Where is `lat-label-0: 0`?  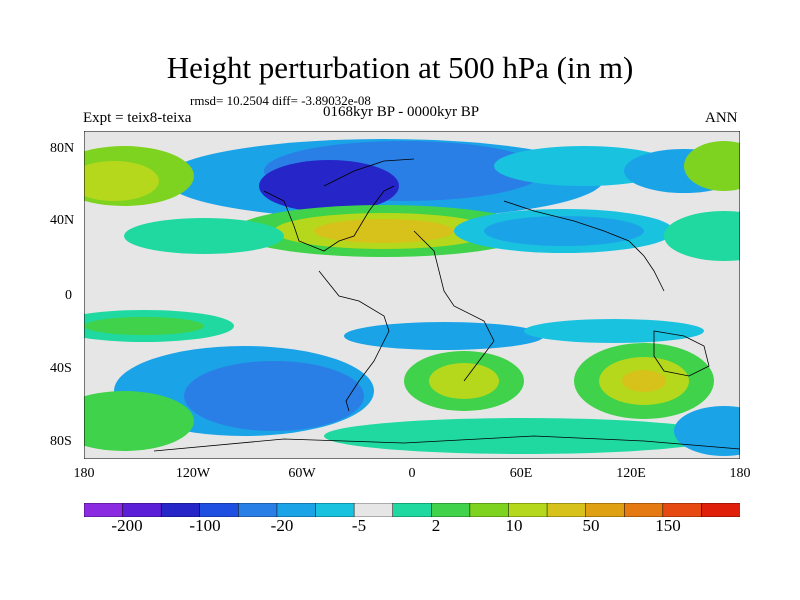
lat-label-0: 0 is located at coordinates (68, 295).